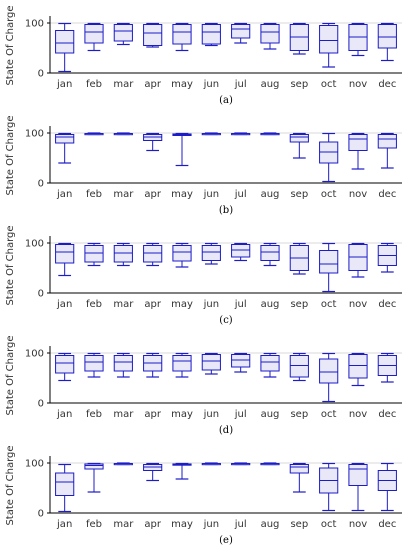 Image resolution: width=408 pixels, height=550 pixels. What do you see at coordinates (226, 430) in the screenshot?
I see `panel-caption: (d)` at bounding box center [226, 430].